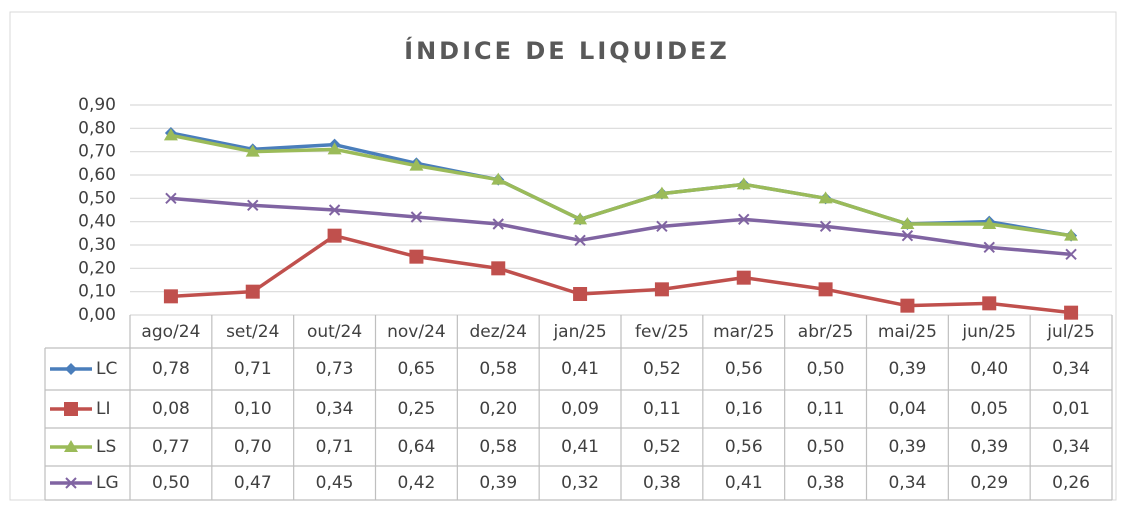 This screenshot has width=1122, height=506. What do you see at coordinates (580, 483) in the screenshot?
I see `table-cell: 0,32` at bounding box center [580, 483].